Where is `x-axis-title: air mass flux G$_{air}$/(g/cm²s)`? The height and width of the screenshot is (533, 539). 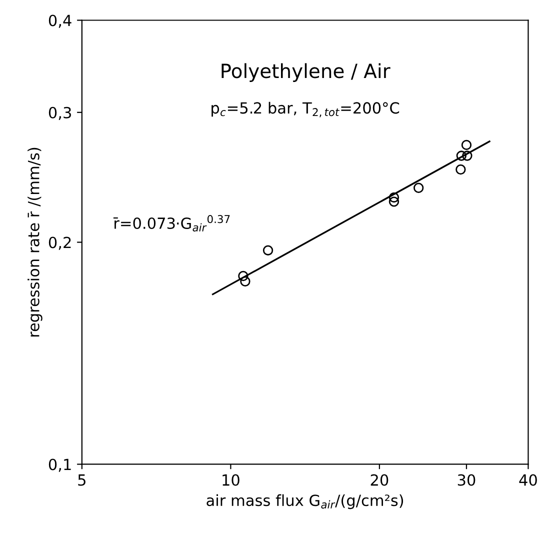
x-axis-title: air mass flux G$_{air}$/(g/cm²s) is located at coordinates (305, 502).